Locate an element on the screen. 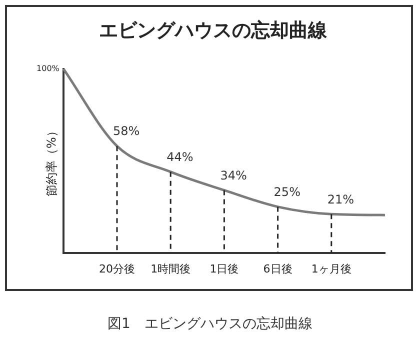  data-label: 34% is located at coordinates (233, 175).